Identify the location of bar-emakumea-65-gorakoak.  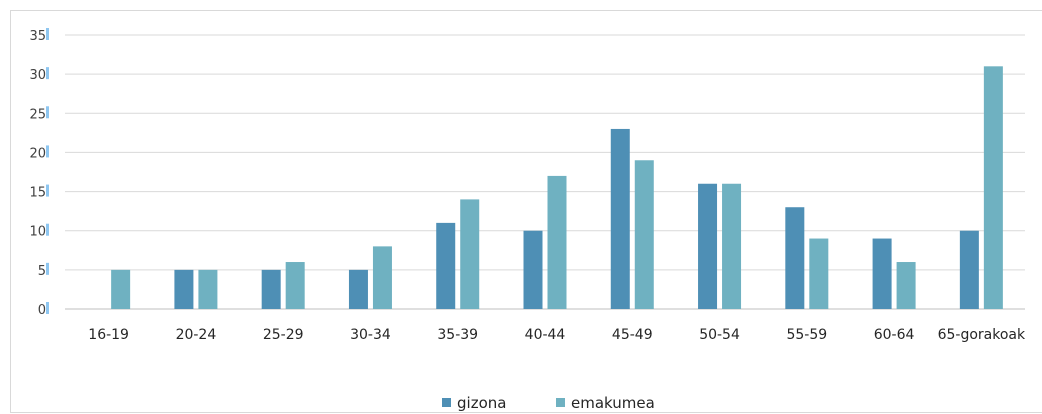
(993, 187).